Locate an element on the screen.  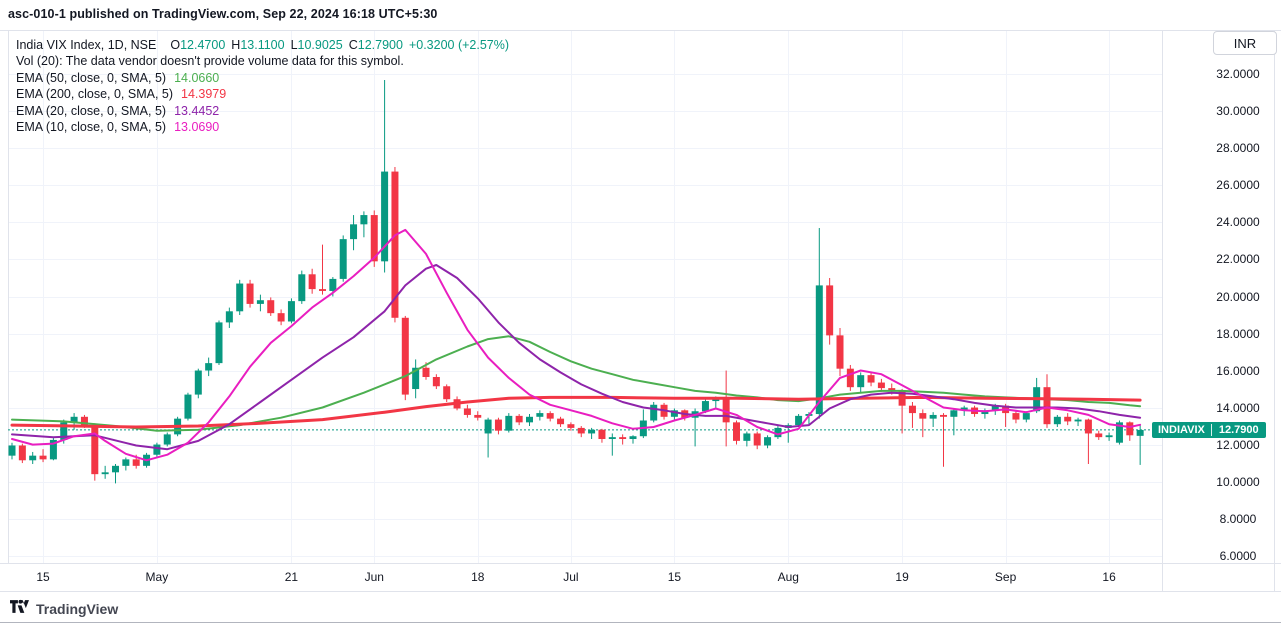
time-scale: 15 May 21 Jun 18 Jul 15 Aug 19 Sep 16 is located at coordinates (585, 577).